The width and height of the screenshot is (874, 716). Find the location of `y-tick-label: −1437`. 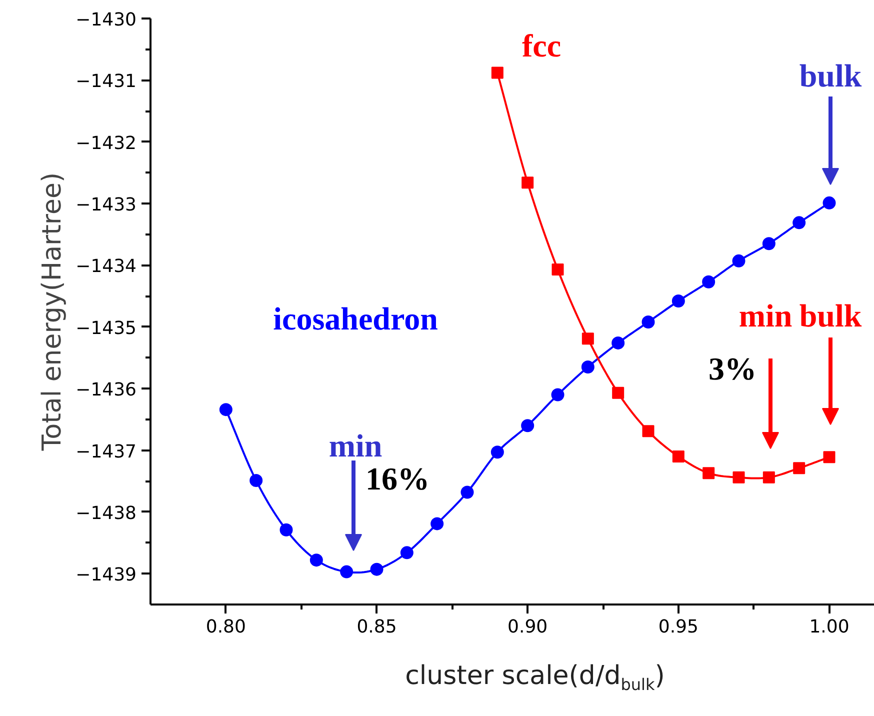

y-tick-label: −1437 is located at coordinates (106, 451).